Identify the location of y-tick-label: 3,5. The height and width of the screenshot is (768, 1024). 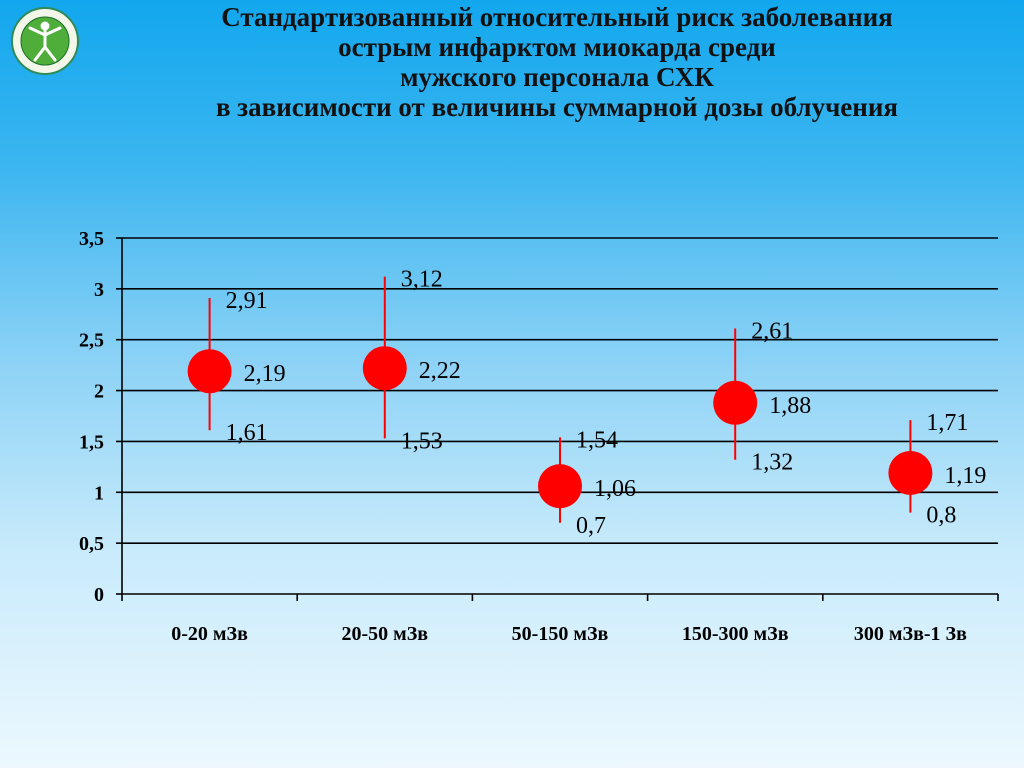
(91, 239).